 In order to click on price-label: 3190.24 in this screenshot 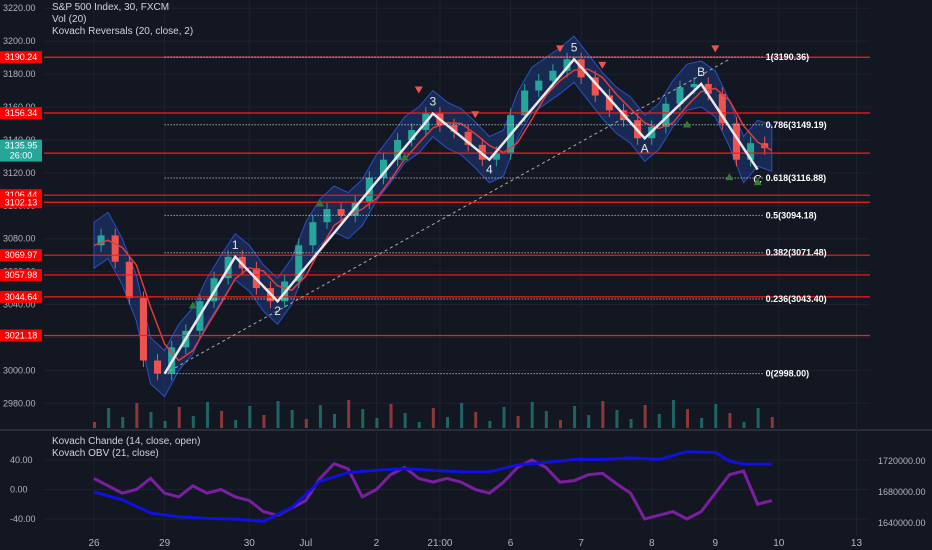, I will do `click(21, 57)`.